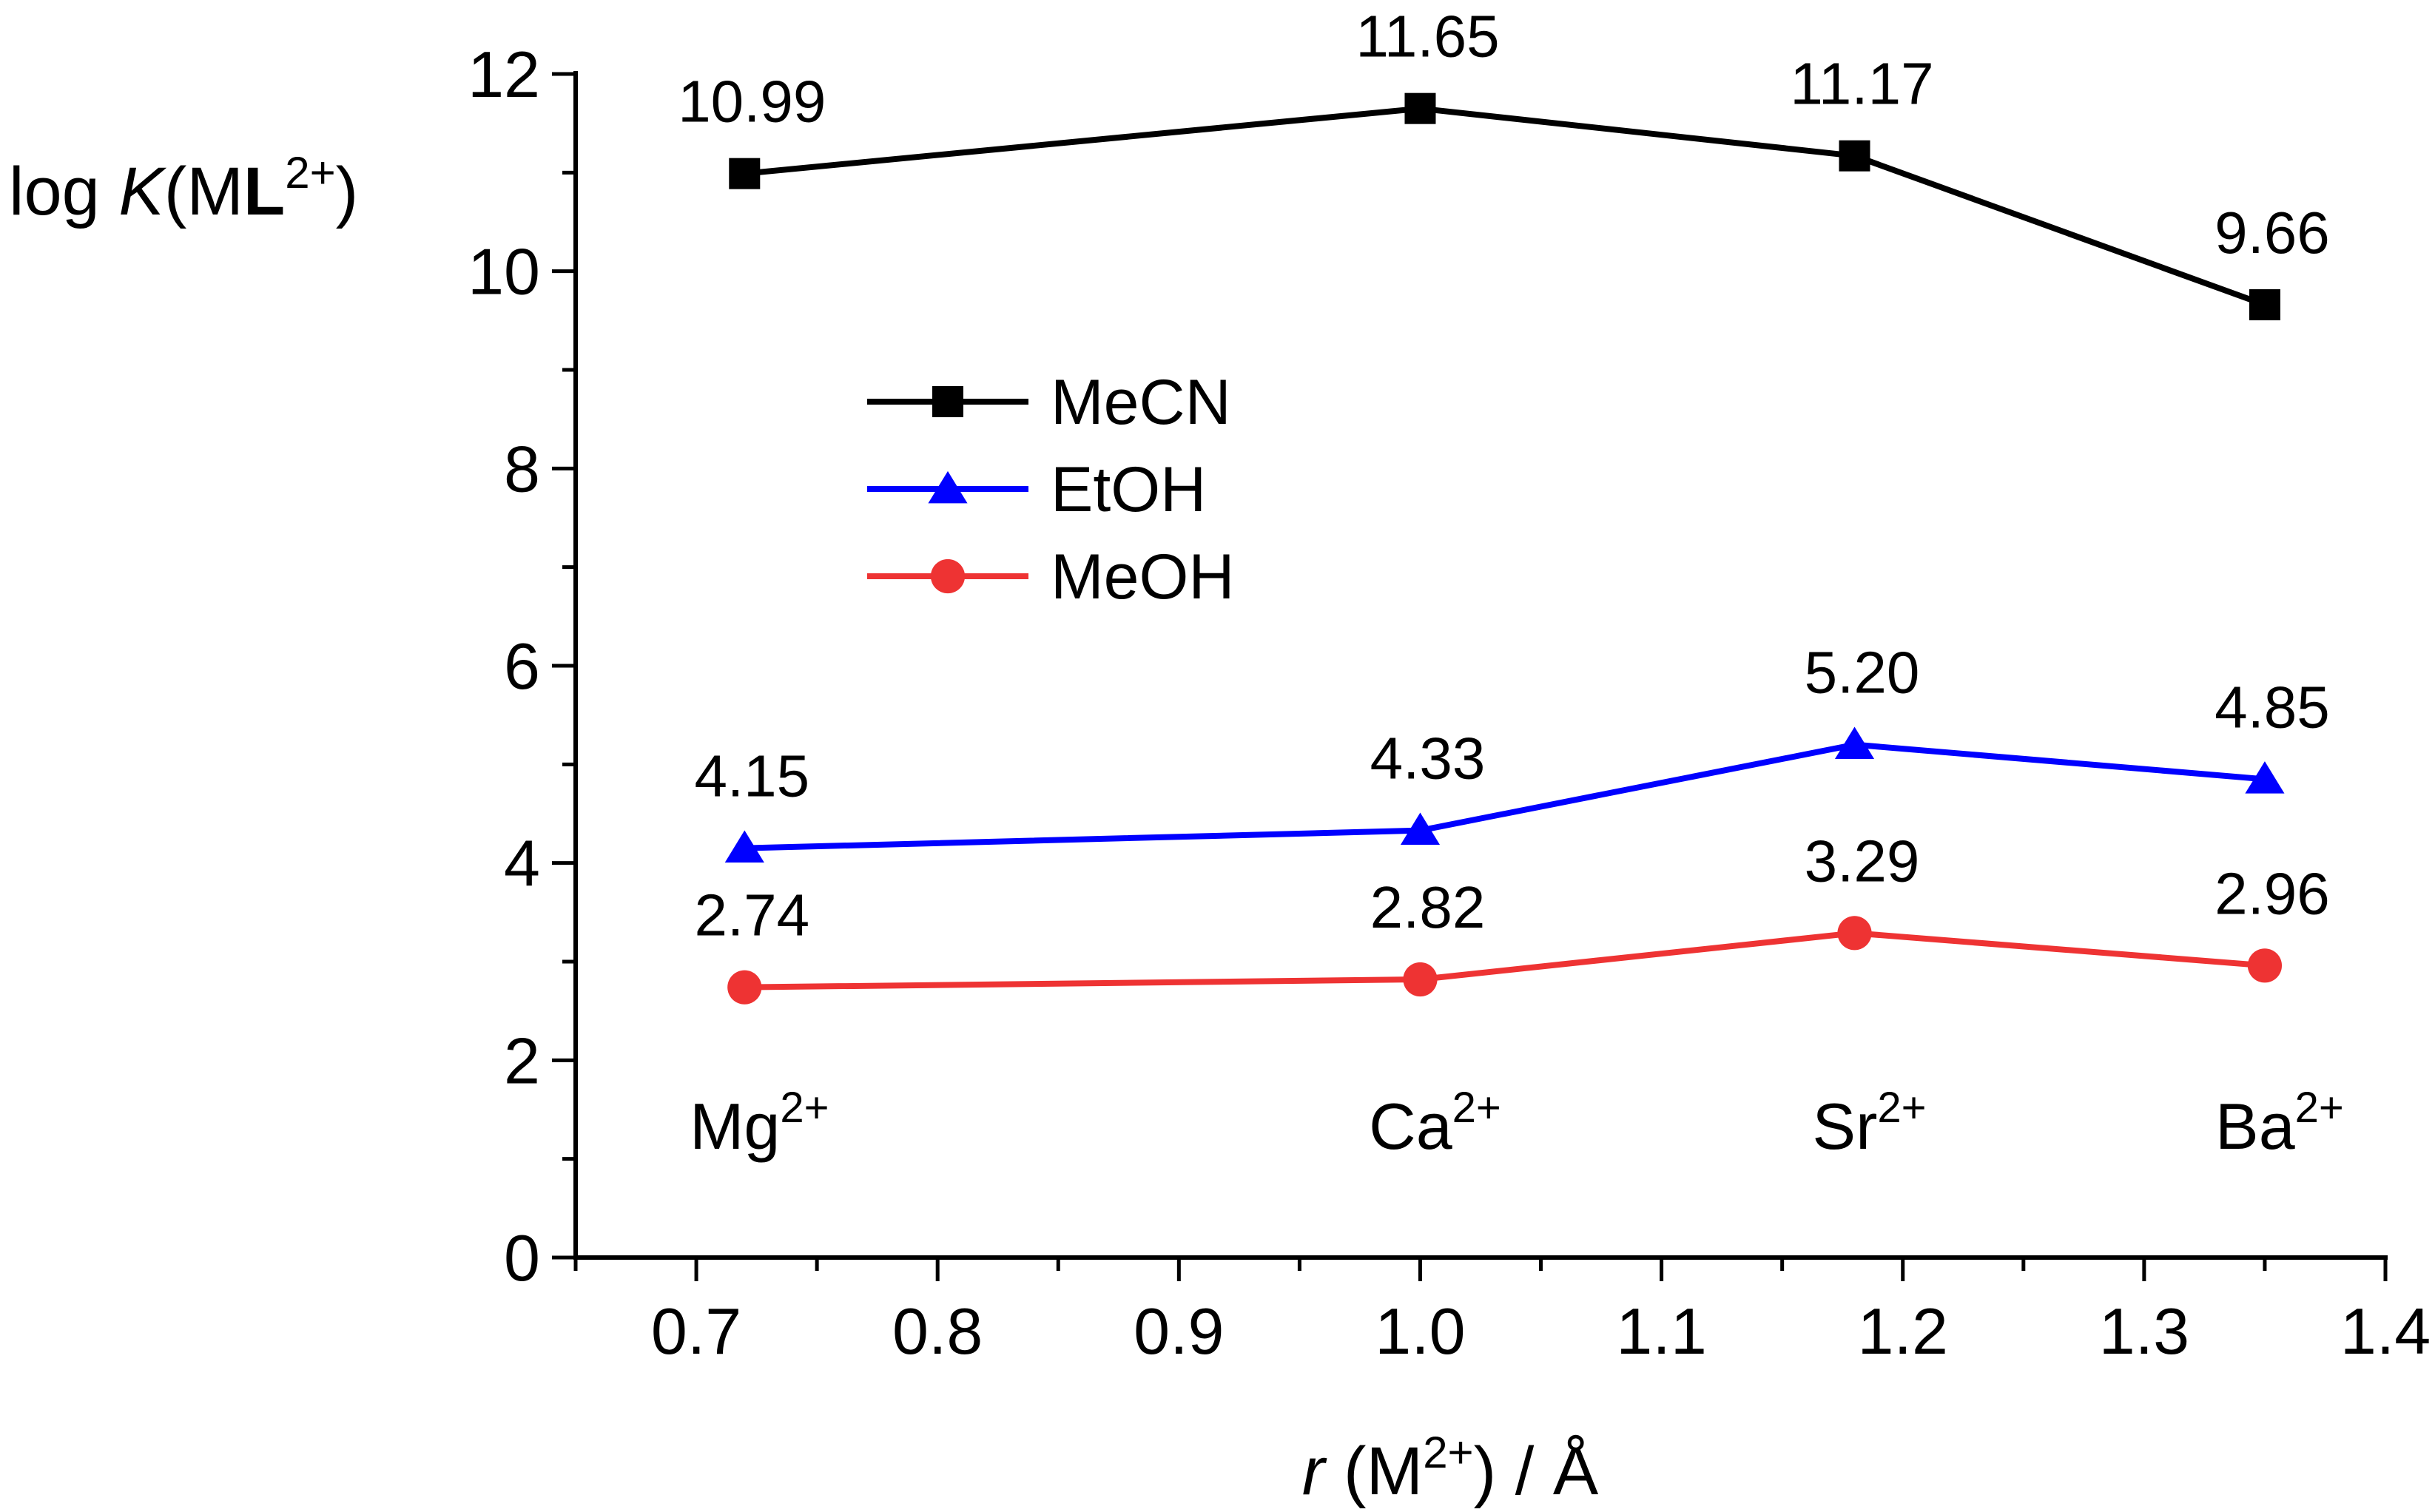 Image resolution: width=2435 pixels, height=1512 pixels. What do you see at coordinates (1141, 402) in the screenshot?
I see `legend-label: MeCN` at bounding box center [1141, 402].